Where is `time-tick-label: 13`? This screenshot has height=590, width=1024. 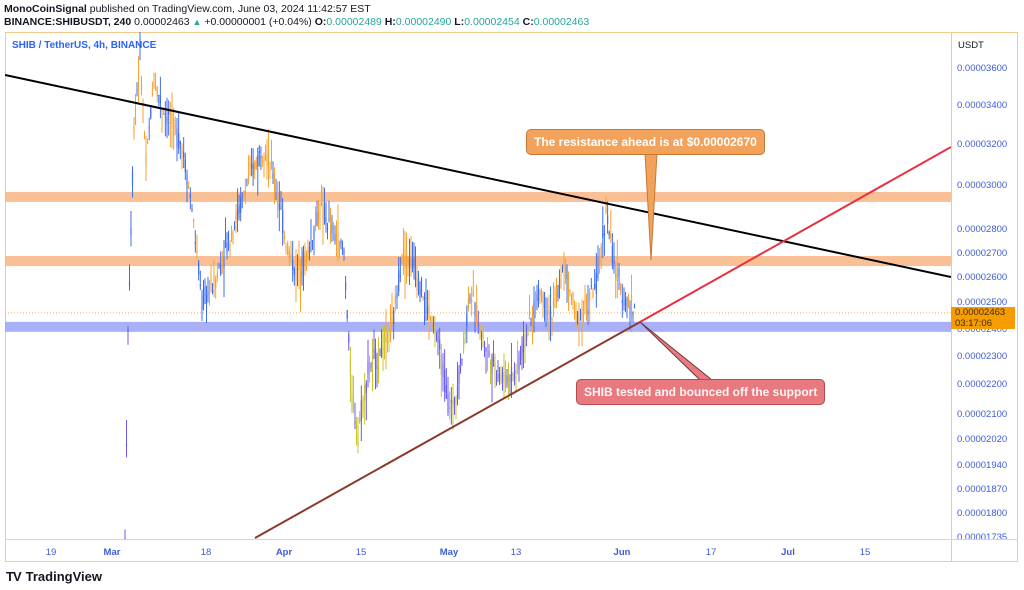 time-tick-label: 13 is located at coordinates (516, 552).